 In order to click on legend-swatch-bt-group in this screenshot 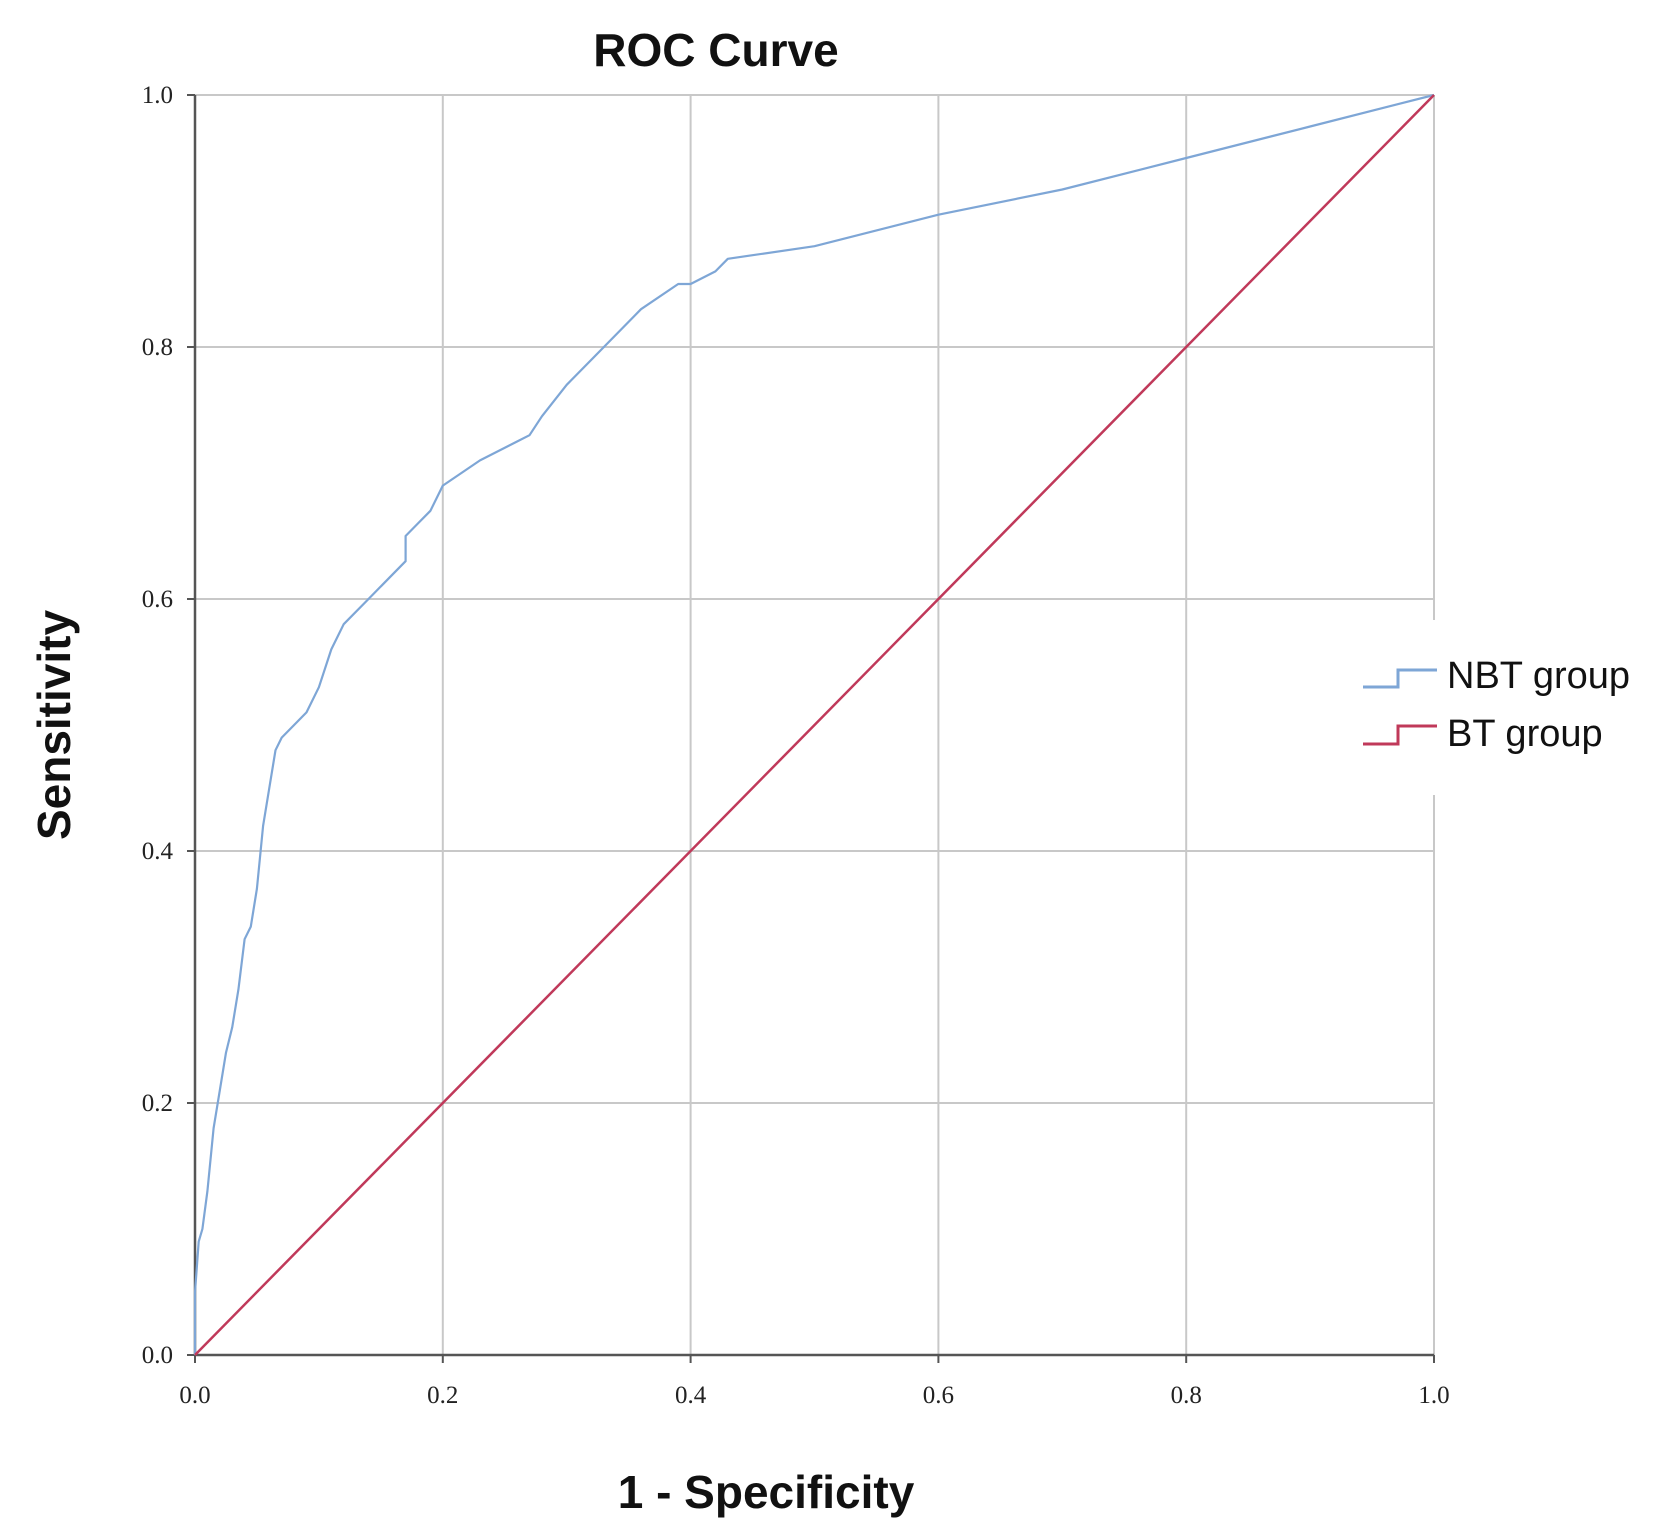, I will do `click(1400, 735)`.